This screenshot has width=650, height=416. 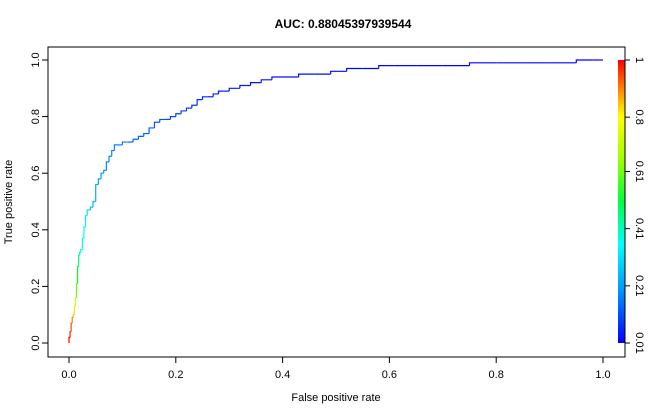 I want to click on x-axis: 0.0 0.2 0.4 0.6 0.8 1.0, so click(x=336, y=368).